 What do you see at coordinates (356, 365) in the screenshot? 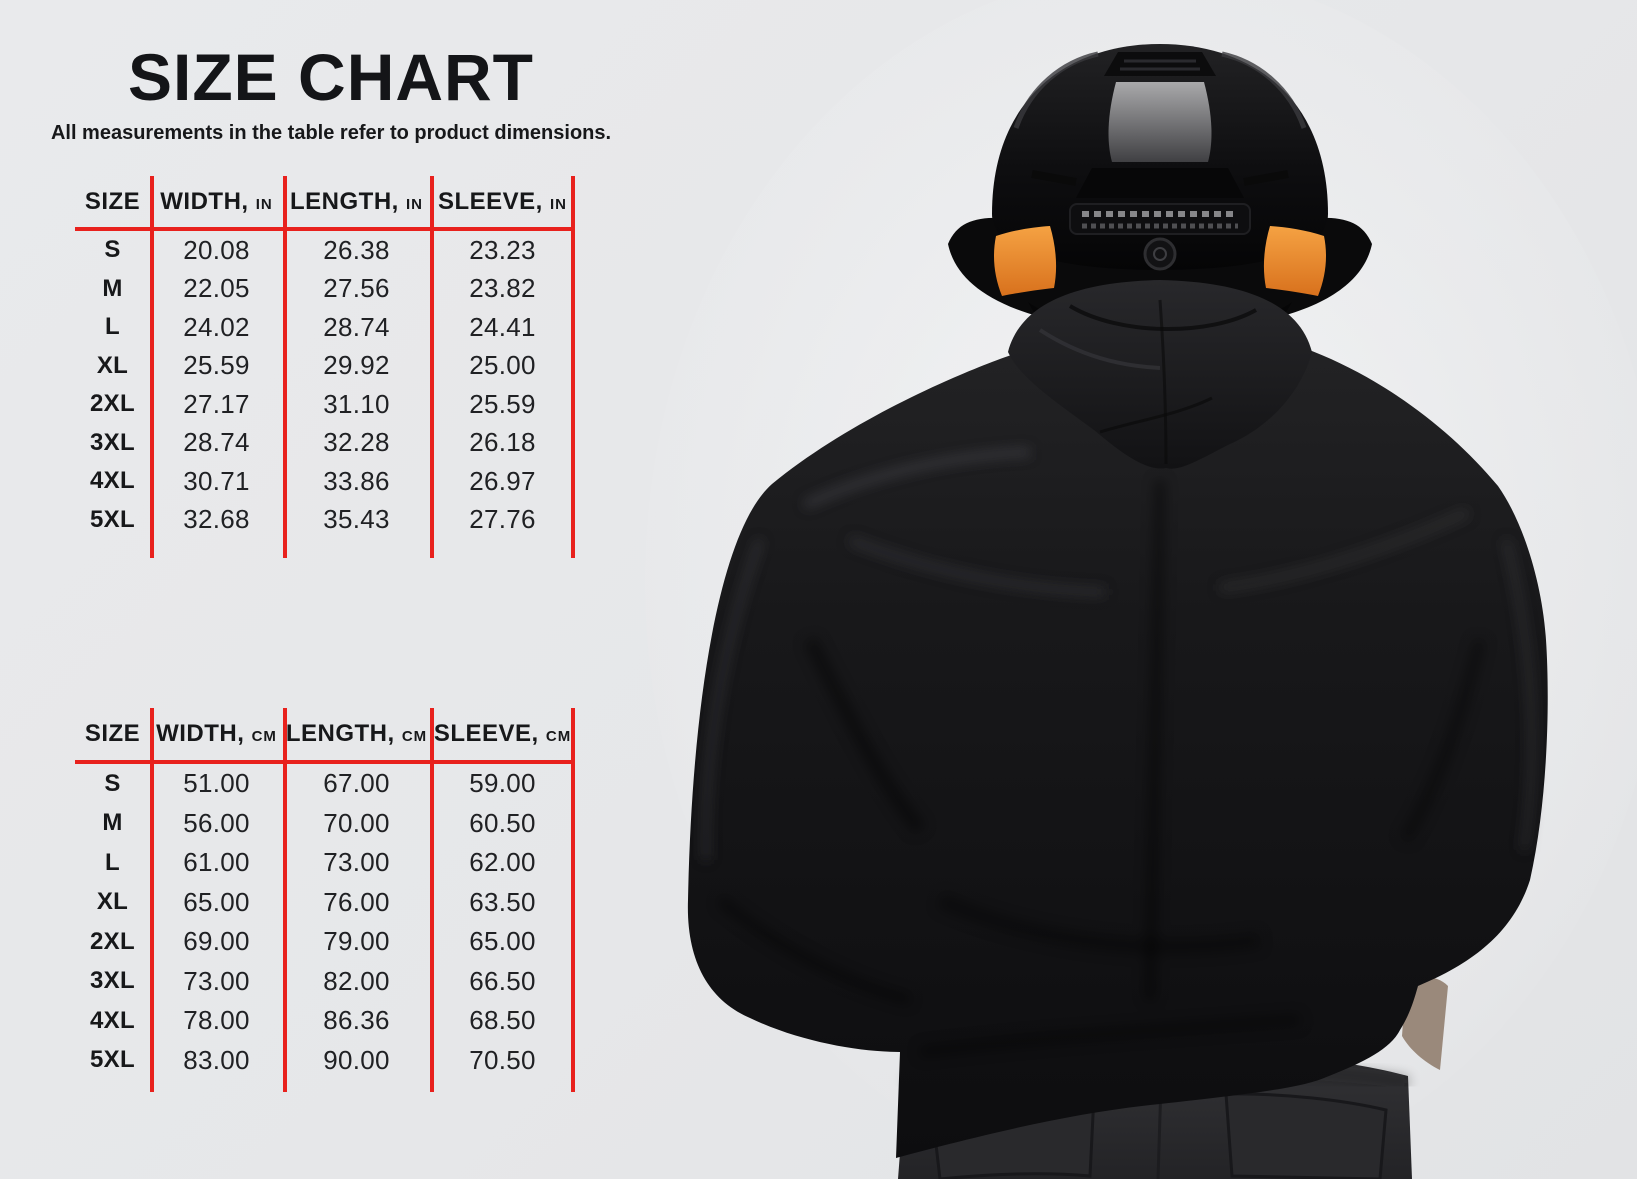
I see `cell-length: 29.92` at bounding box center [356, 365].